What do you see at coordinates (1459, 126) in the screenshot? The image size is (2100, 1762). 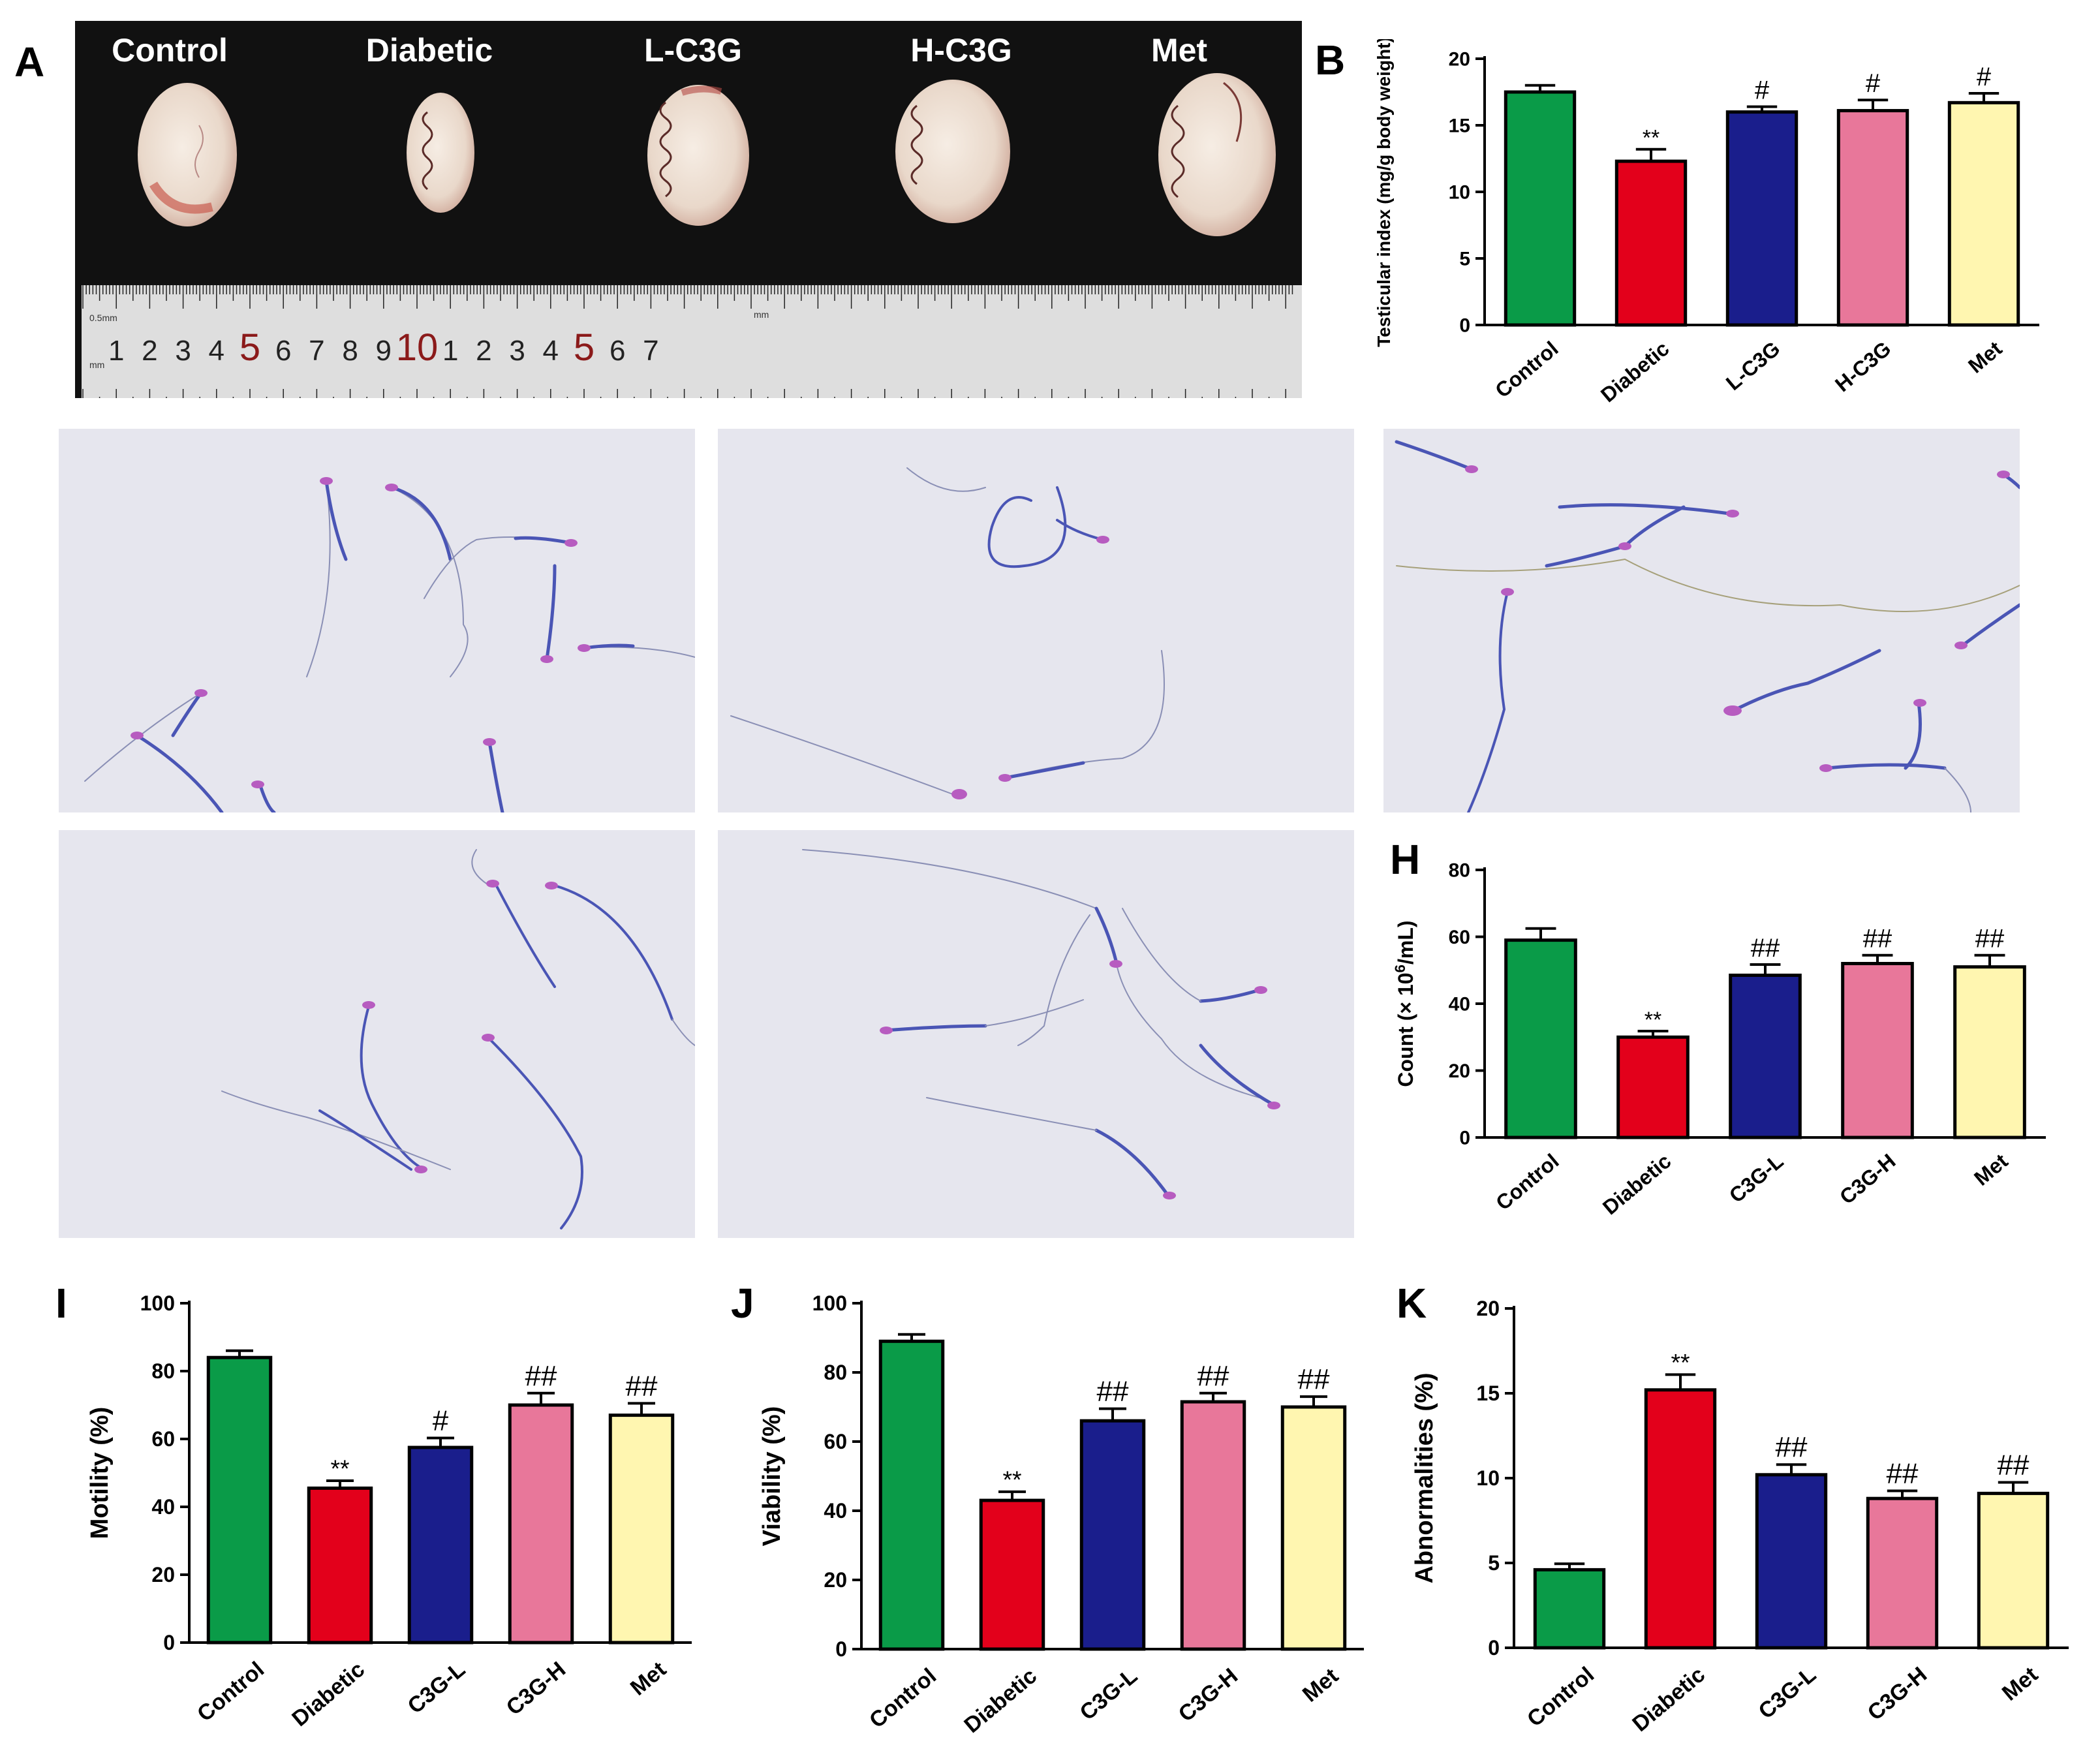 I see `y-tick-label: 15` at bounding box center [1459, 126].